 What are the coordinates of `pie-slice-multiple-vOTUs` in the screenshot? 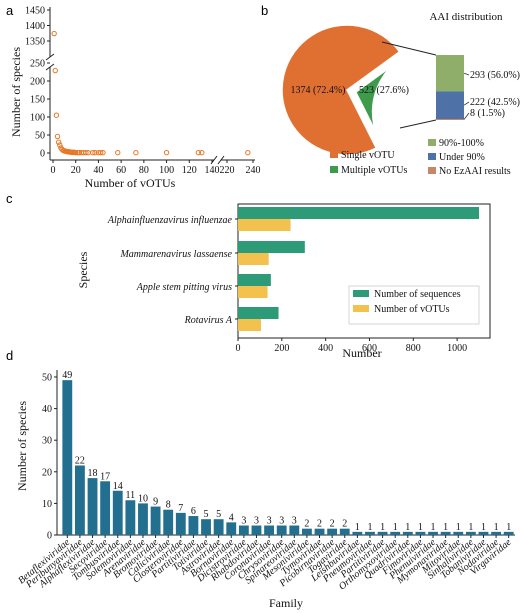 It's located at (381, 102).